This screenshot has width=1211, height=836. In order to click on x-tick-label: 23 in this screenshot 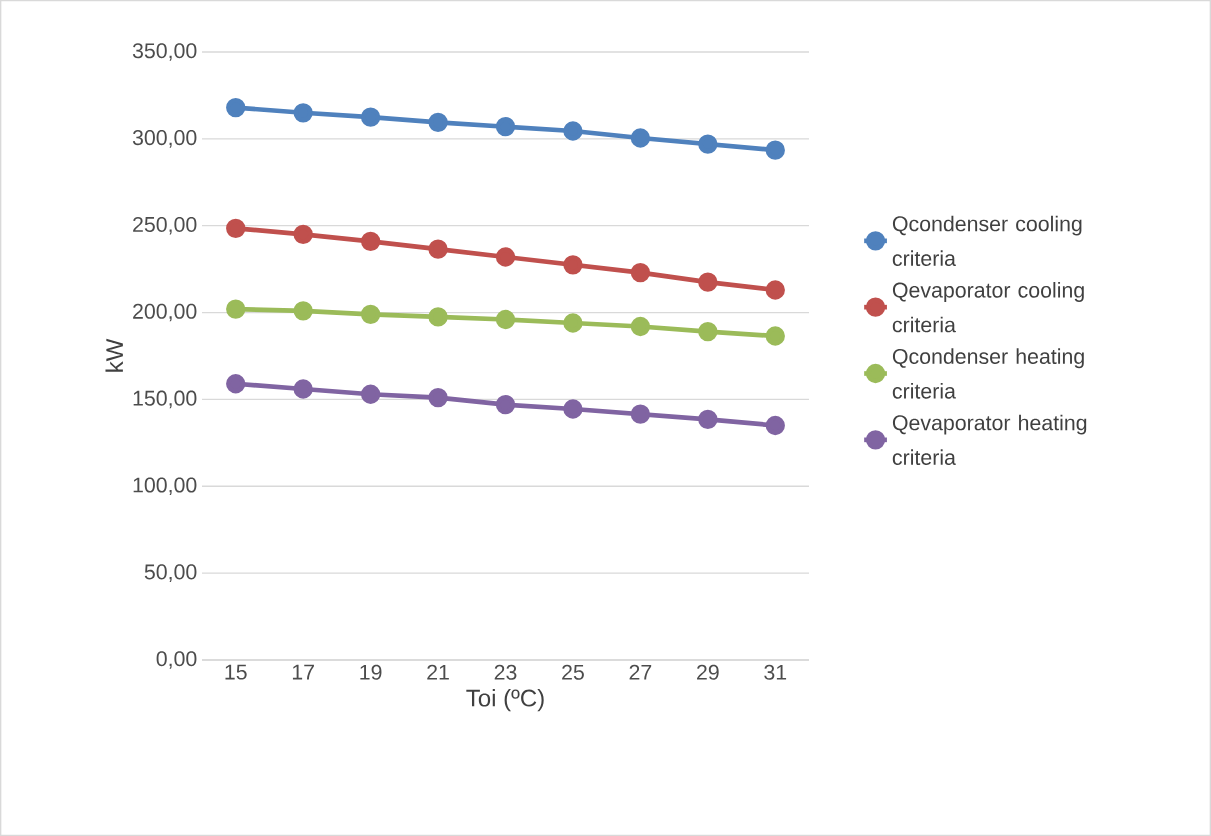, I will do `click(505, 672)`.